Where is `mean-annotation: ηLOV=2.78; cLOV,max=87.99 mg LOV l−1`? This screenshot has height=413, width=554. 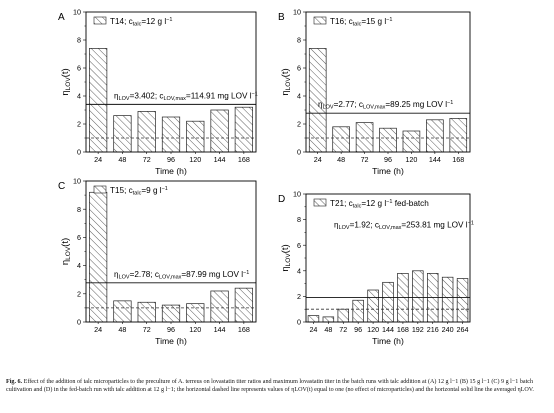
mean-annotation: ηLOV=2.78; cLOV,max=87.99 mg LOV l−1 is located at coordinates (181, 275).